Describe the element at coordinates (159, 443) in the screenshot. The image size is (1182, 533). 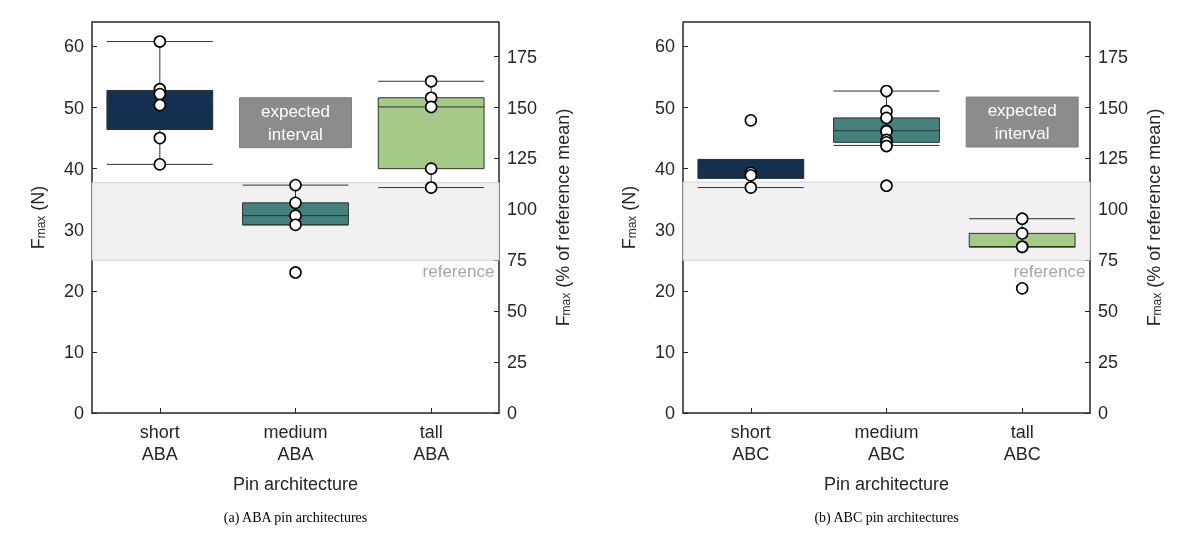
I see `x-tick-label: short ABA` at that location.